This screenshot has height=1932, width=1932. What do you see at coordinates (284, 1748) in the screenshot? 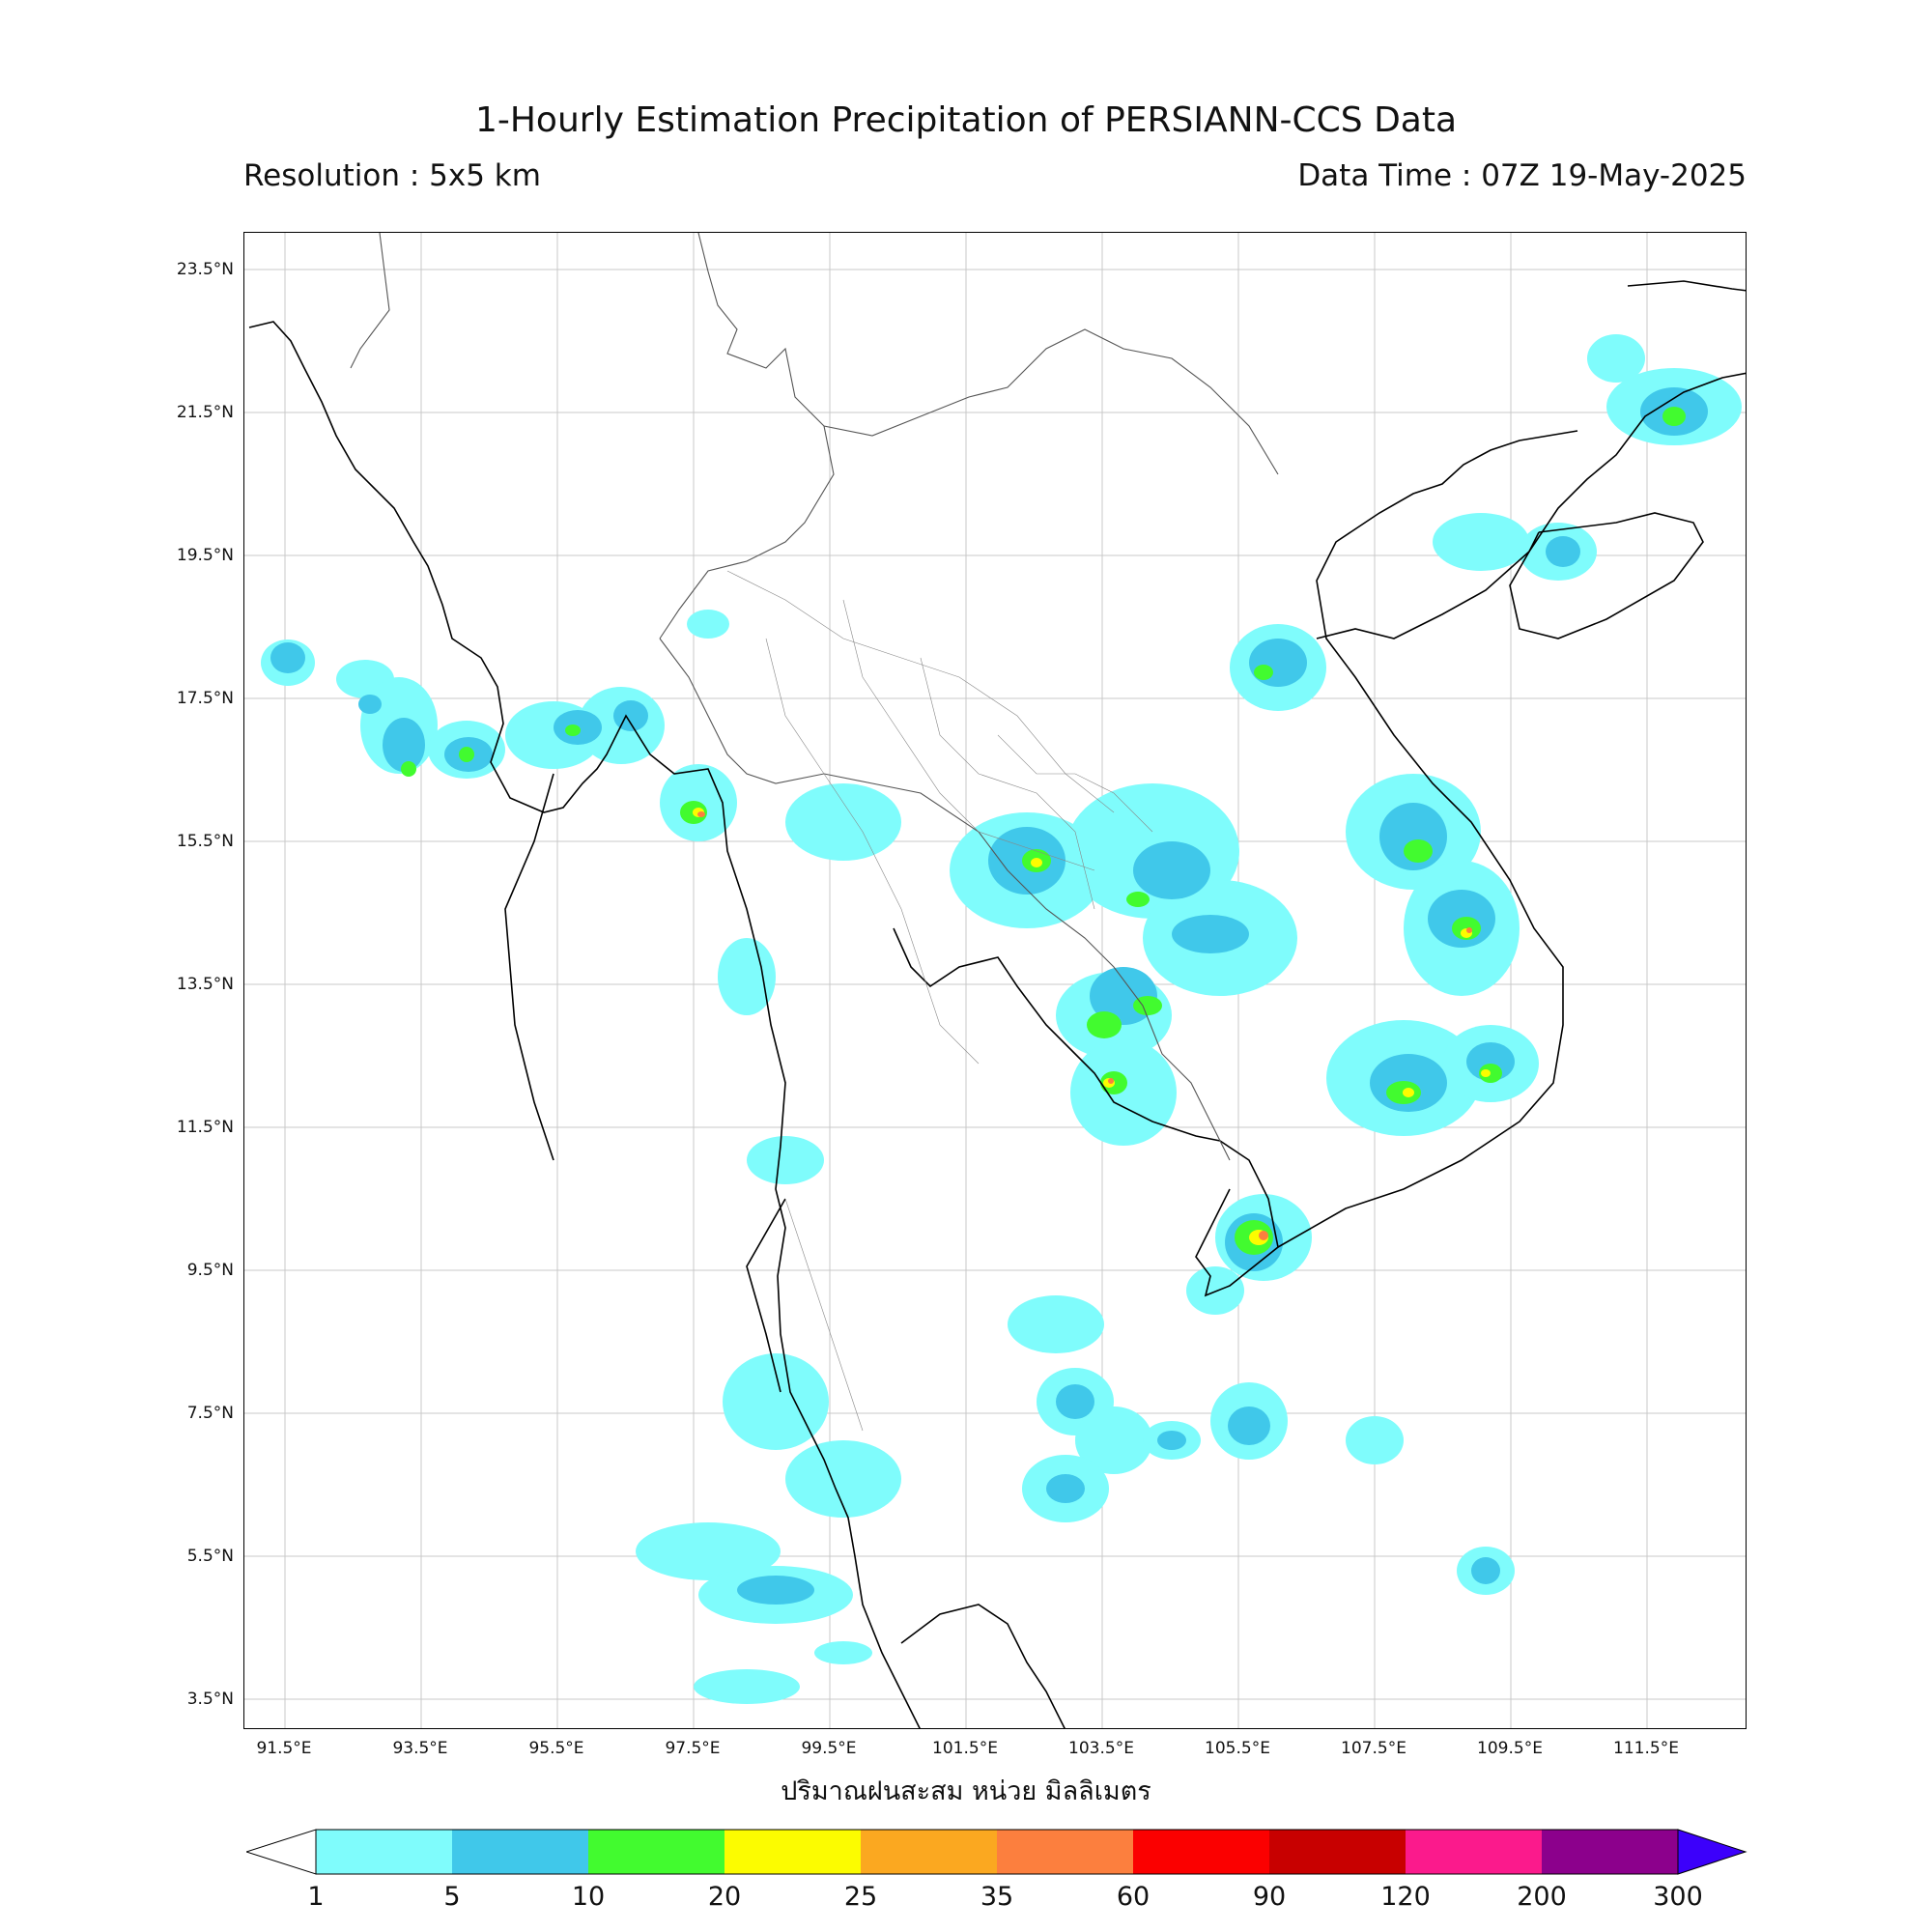
I see `lon-tick-label: 91.5°E` at bounding box center [284, 1748].